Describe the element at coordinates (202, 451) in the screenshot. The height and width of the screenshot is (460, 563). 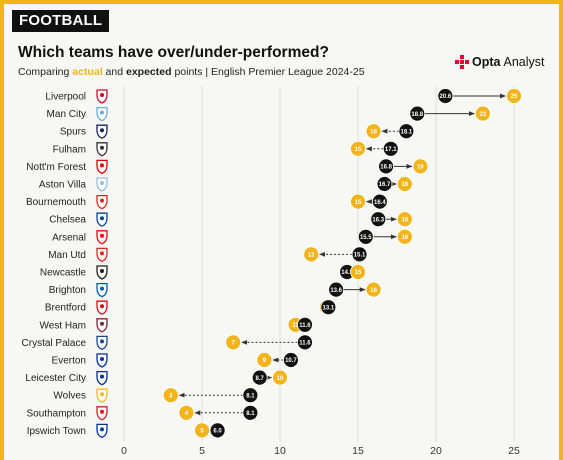
I see `x-tick-label: 5` at that location.